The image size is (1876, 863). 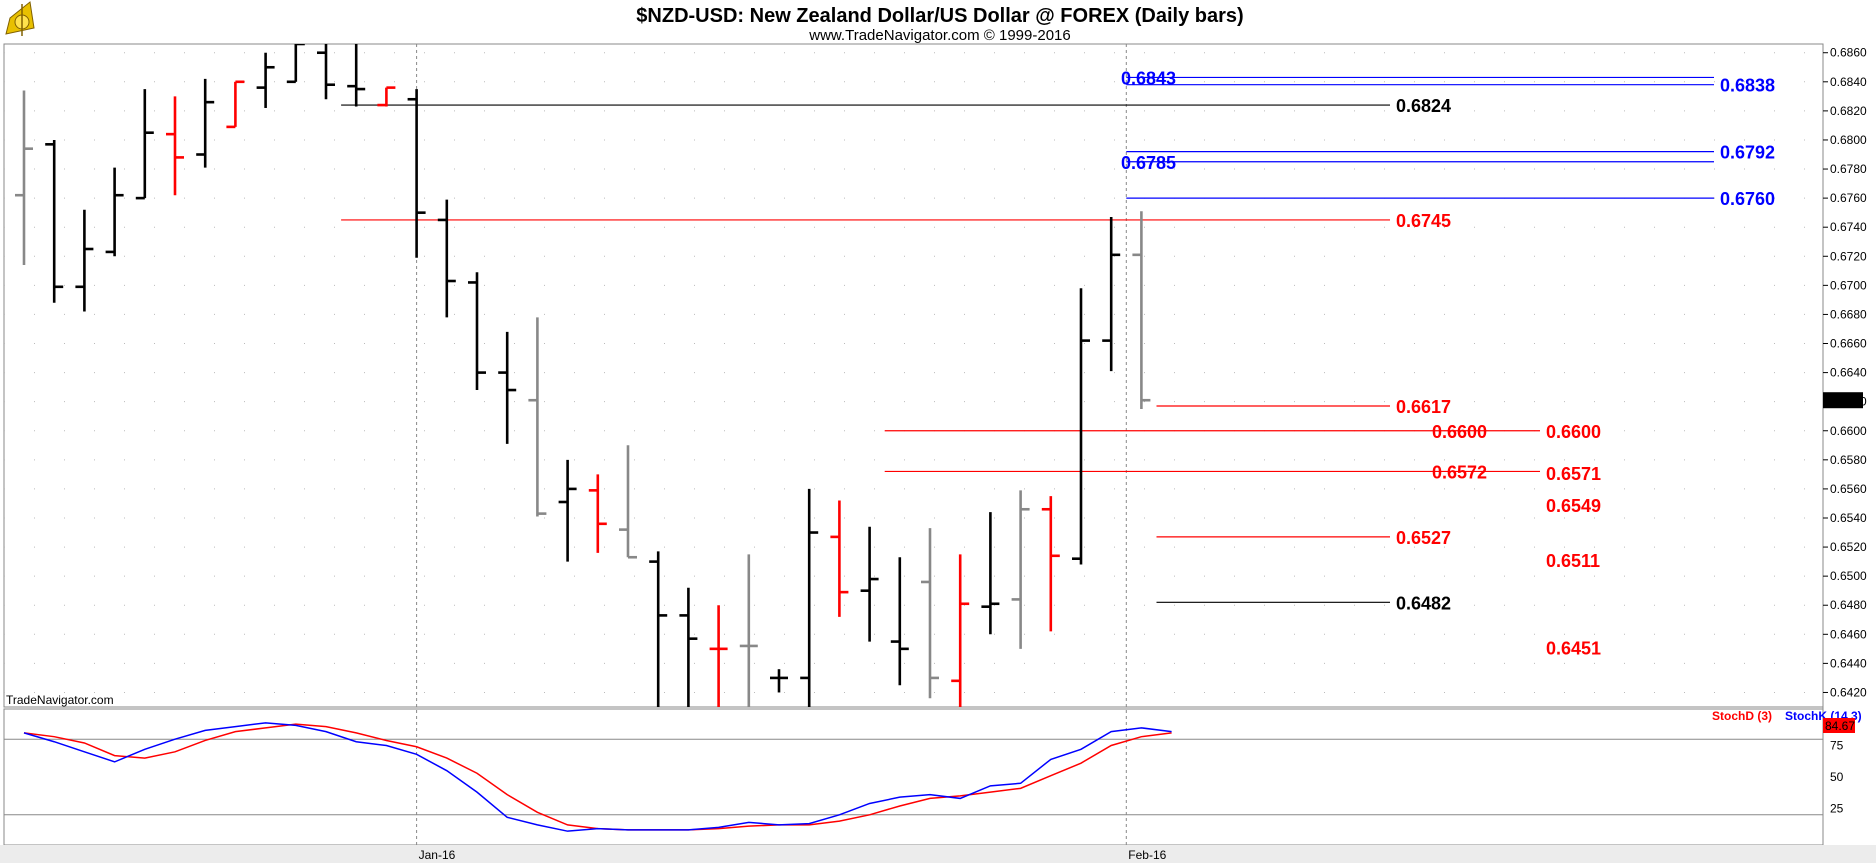 What do you see at coordinates (1848, 373) in the screenshot?
I see `price-tick-label: 0.6640` at bounding box center [1848, 373].